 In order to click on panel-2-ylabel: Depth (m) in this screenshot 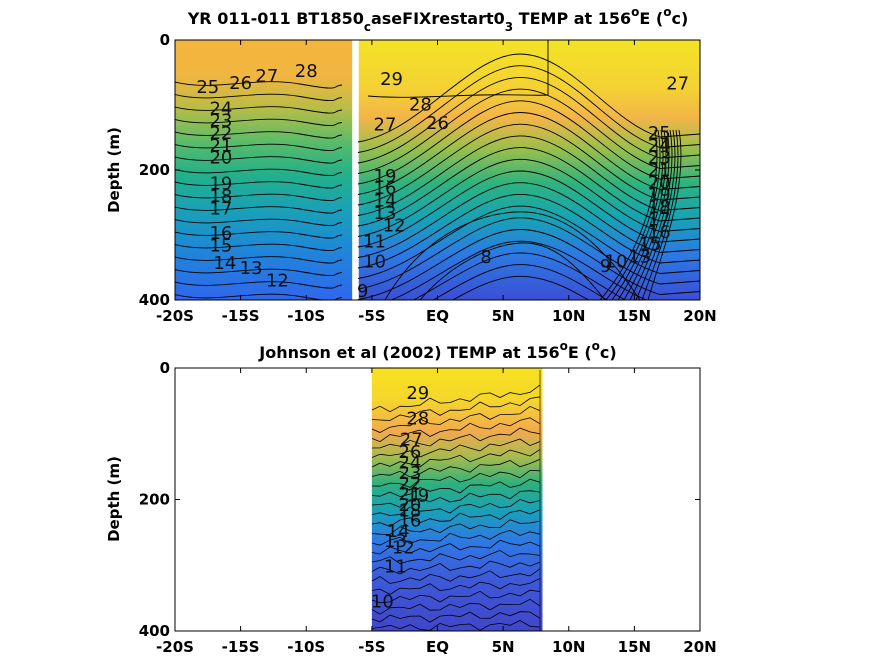, I will do `click(114, 499)`.